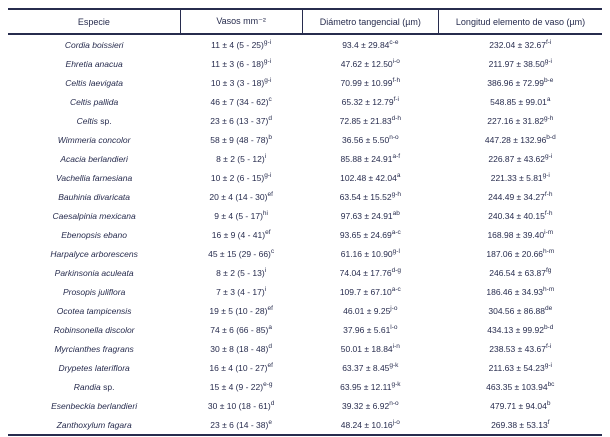 The height and width of the screenshot is (437, 610). I want to click on column-header-vasos: Vasos mm⁻², so click(241, 22).